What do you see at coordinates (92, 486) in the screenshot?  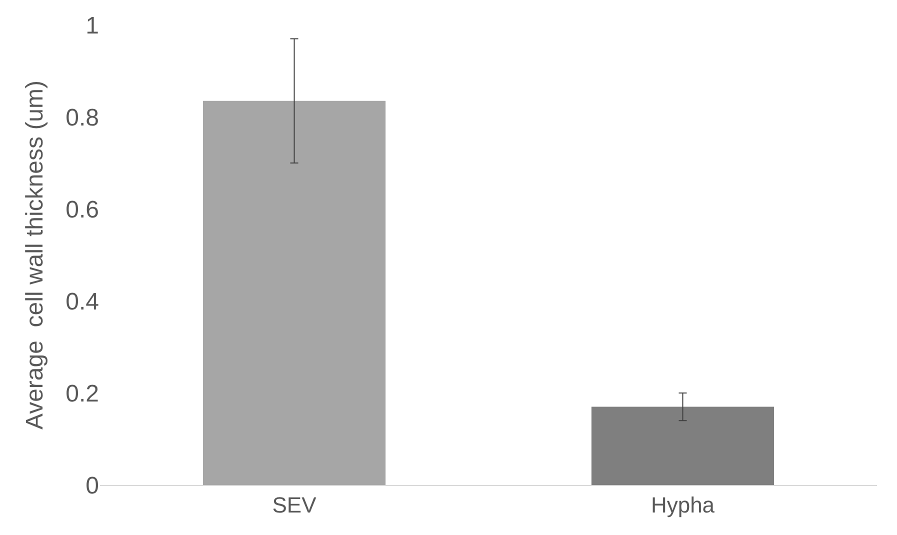 I see `y-tick-label: 0` at bounding box center [92, 486].